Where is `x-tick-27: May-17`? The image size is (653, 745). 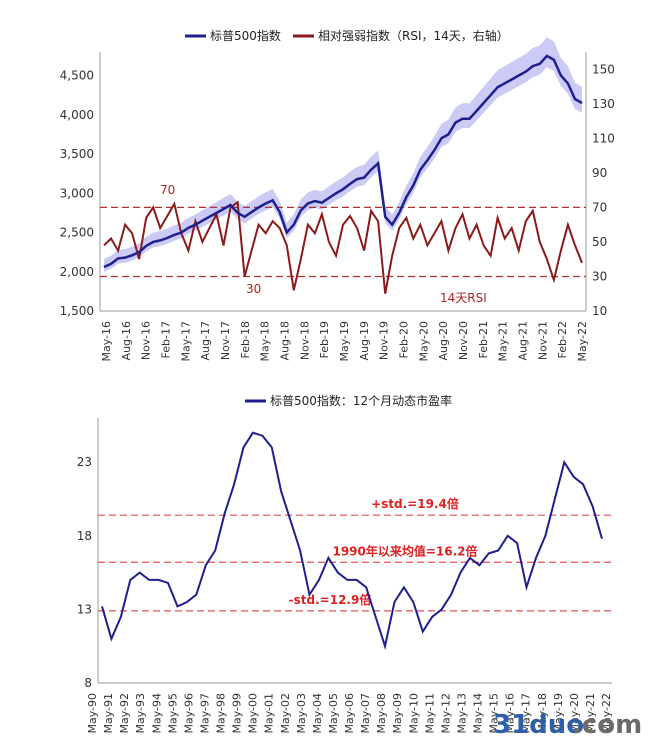
x-tick-27: May-17 is located at coordinates (526, 713).